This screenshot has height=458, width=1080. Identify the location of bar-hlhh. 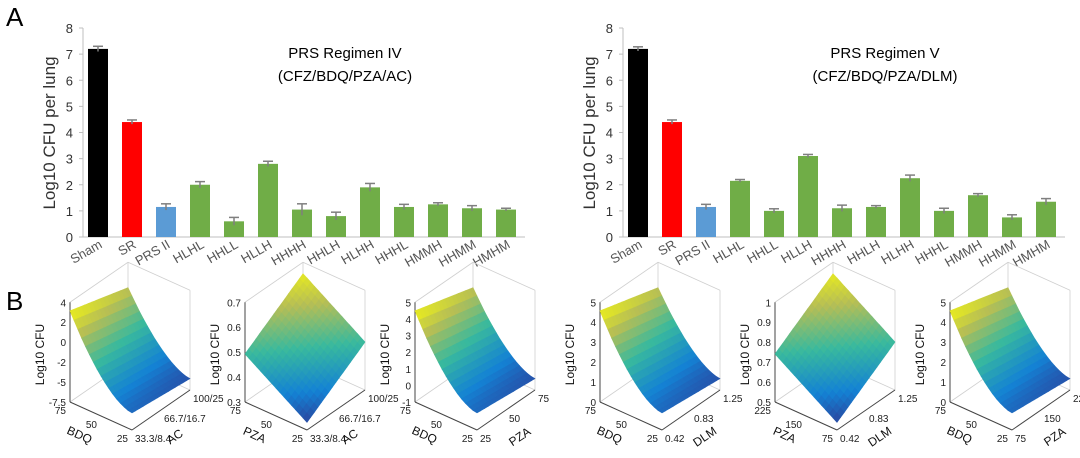
(910, 207).